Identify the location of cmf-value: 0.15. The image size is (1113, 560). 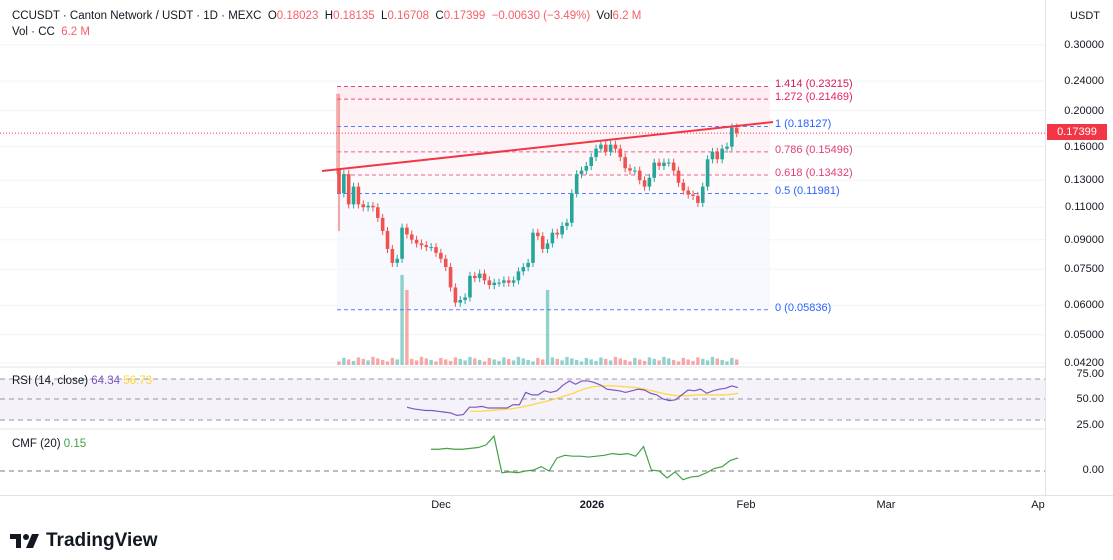
(75, 444).